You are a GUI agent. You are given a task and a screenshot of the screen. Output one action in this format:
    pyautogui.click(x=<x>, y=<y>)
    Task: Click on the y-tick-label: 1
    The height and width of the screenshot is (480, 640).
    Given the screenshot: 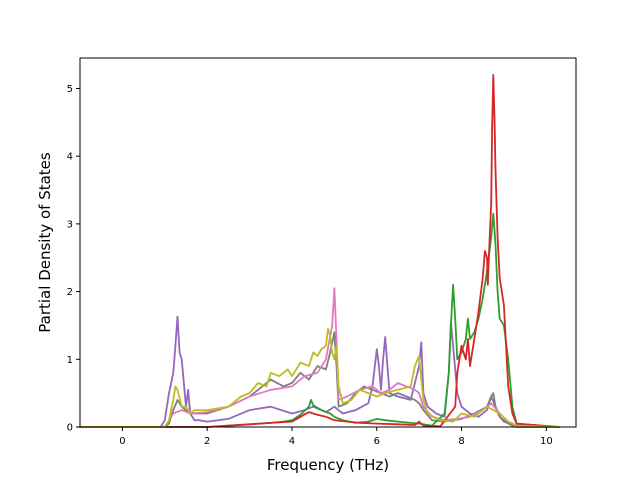 What is the action you would take?
    pyautogui.click(x=70, y=360)
    